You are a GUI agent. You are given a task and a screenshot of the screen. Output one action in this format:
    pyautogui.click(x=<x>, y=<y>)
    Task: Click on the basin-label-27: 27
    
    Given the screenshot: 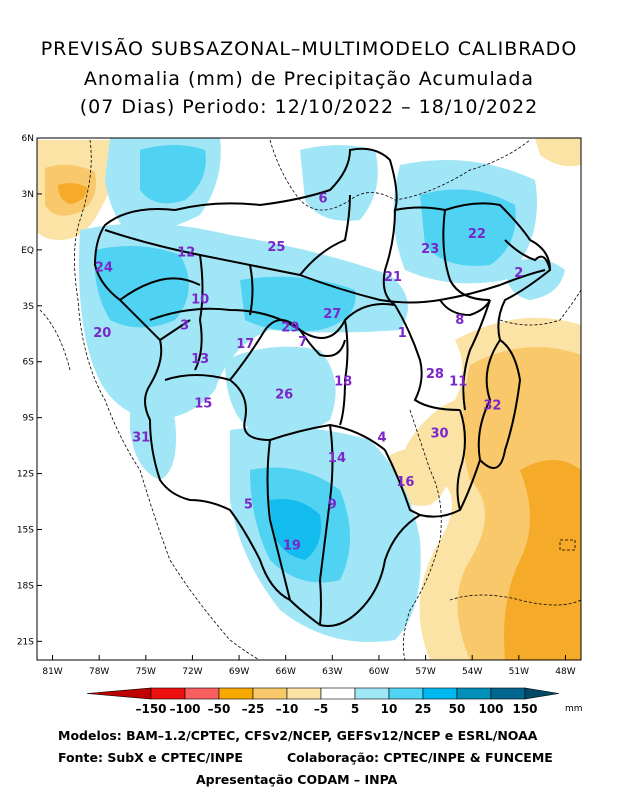 What is the action you would take?
    pyautogui.click(x=332, y=314)
    